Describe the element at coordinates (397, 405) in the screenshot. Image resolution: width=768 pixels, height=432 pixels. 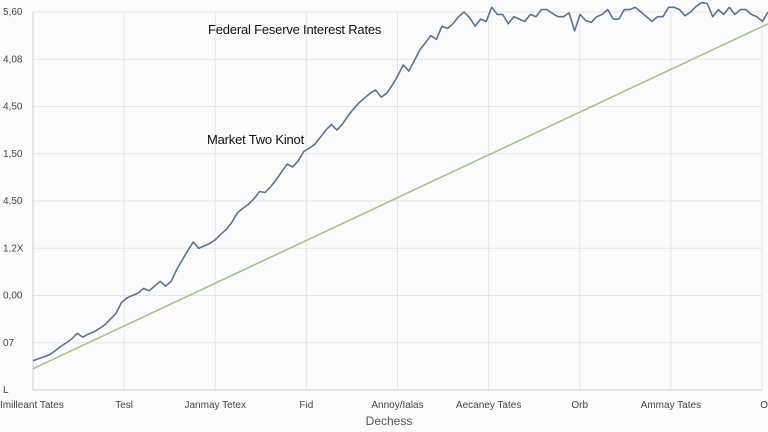
I see `x-tick-label: Annoy/Ialas` at that location.